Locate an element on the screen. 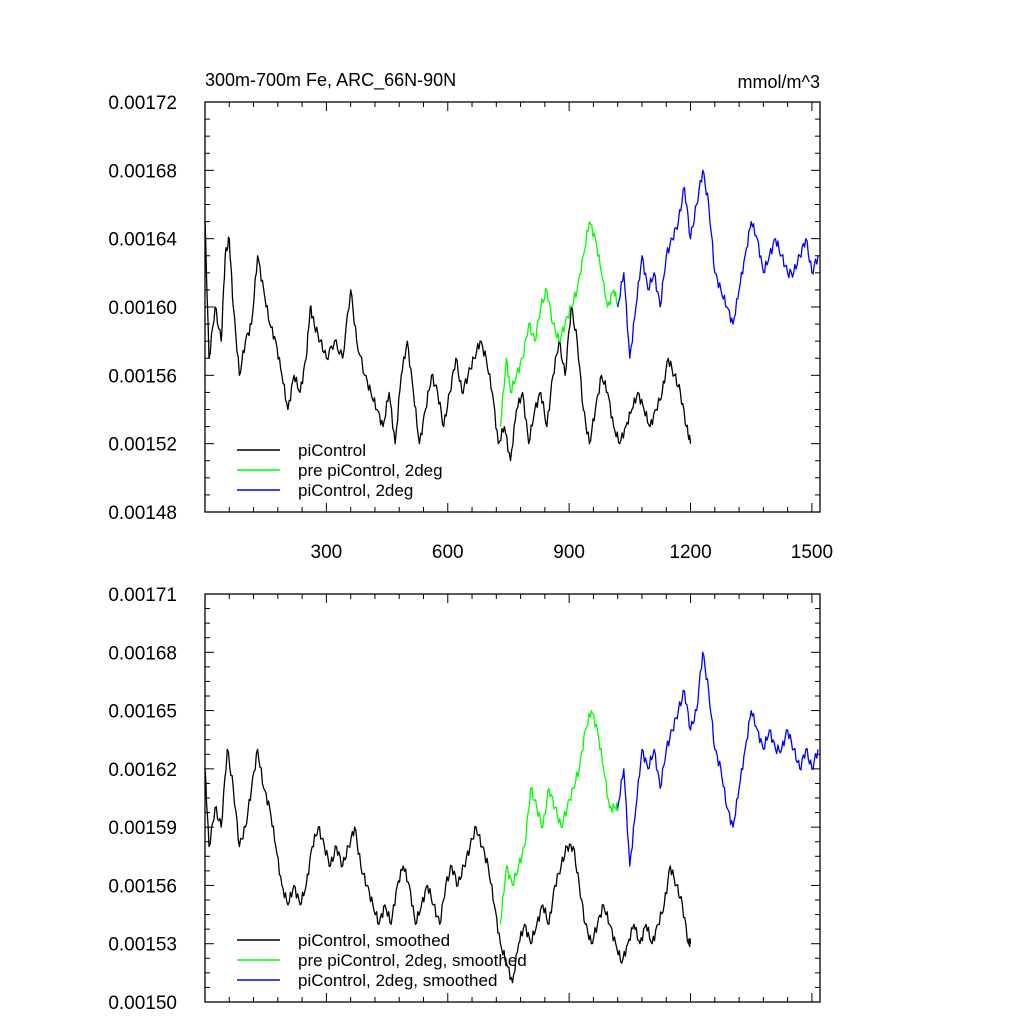  panel-2-legend-label-1: piControl, smoothed is located at coordinates (374, 940).